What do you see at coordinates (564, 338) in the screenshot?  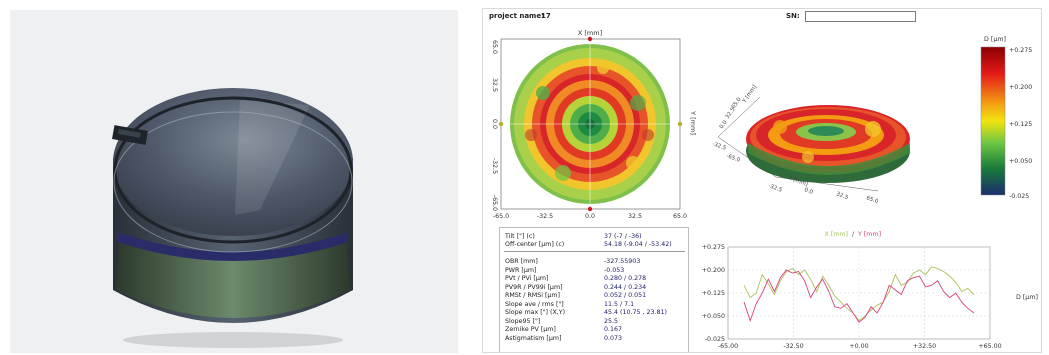 I see `stat-row: Astigmatism [µm] 0.073` at bounding box center [564, 338].